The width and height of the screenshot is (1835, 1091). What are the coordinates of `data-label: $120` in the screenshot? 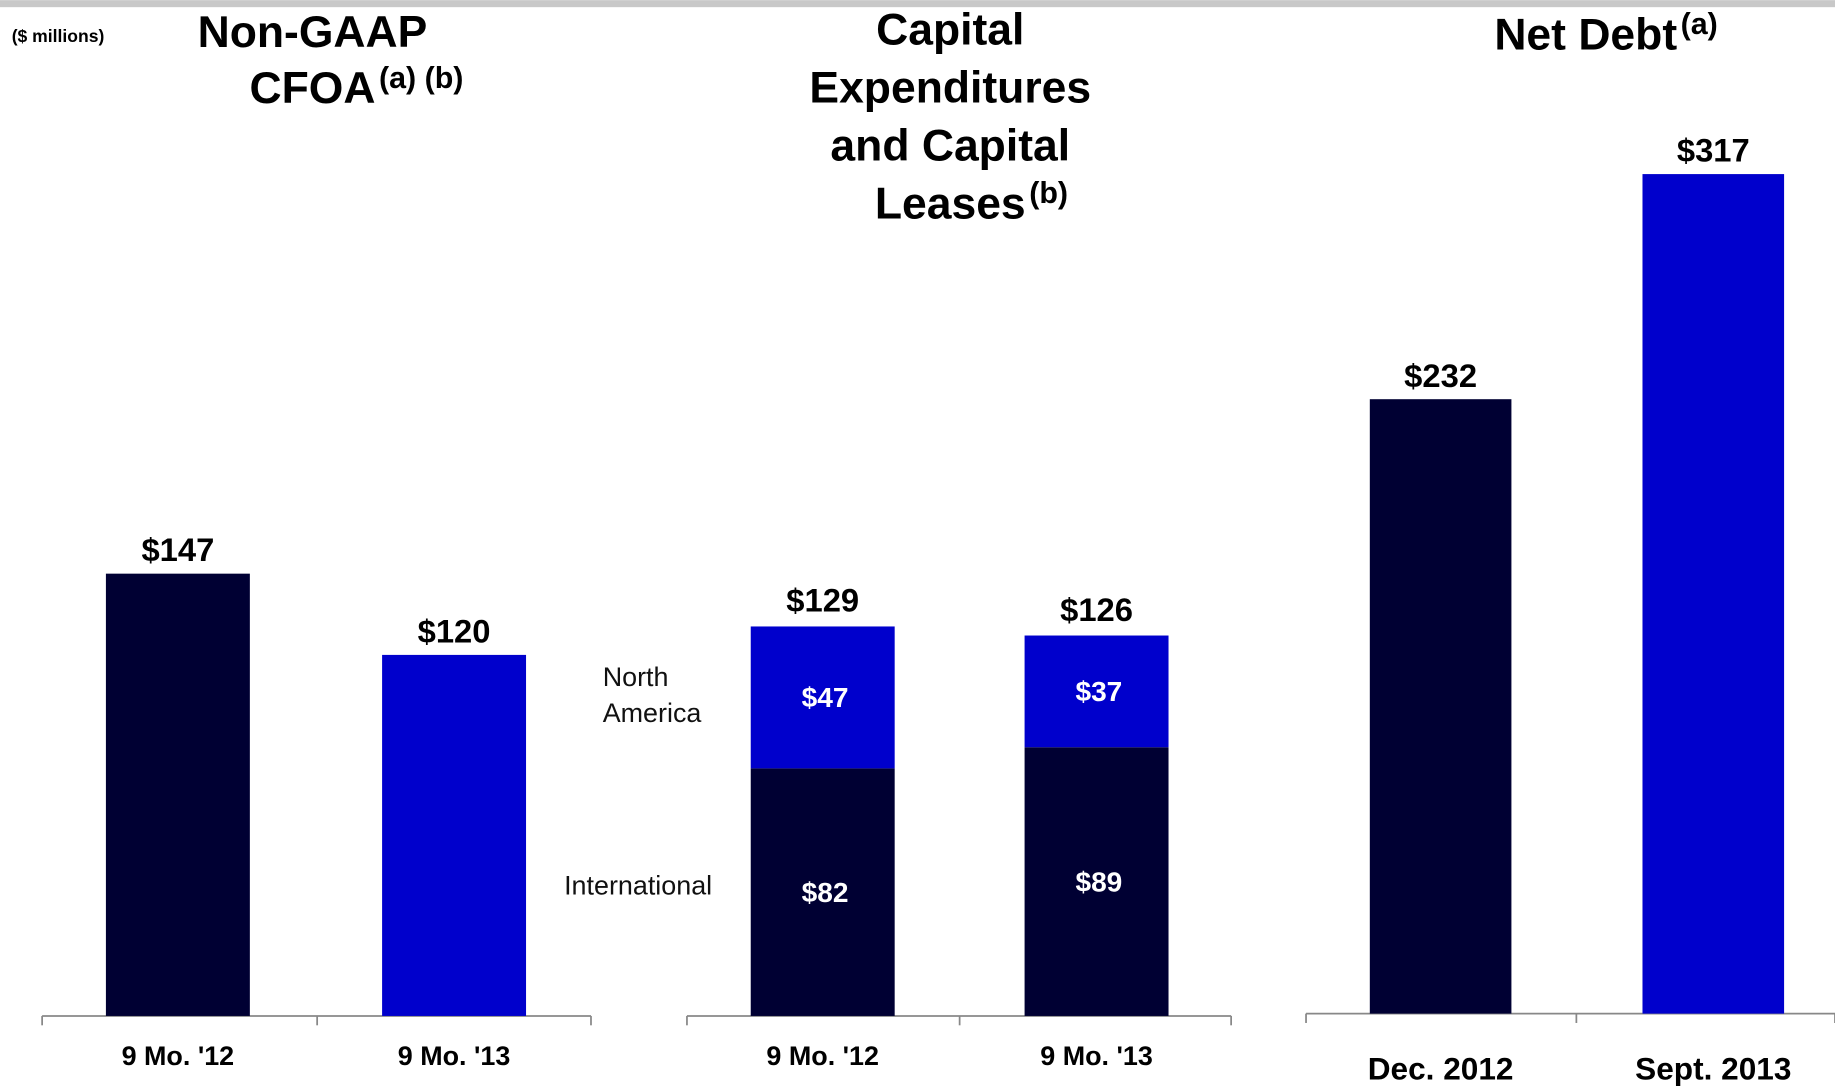 It's located at (454, 630).